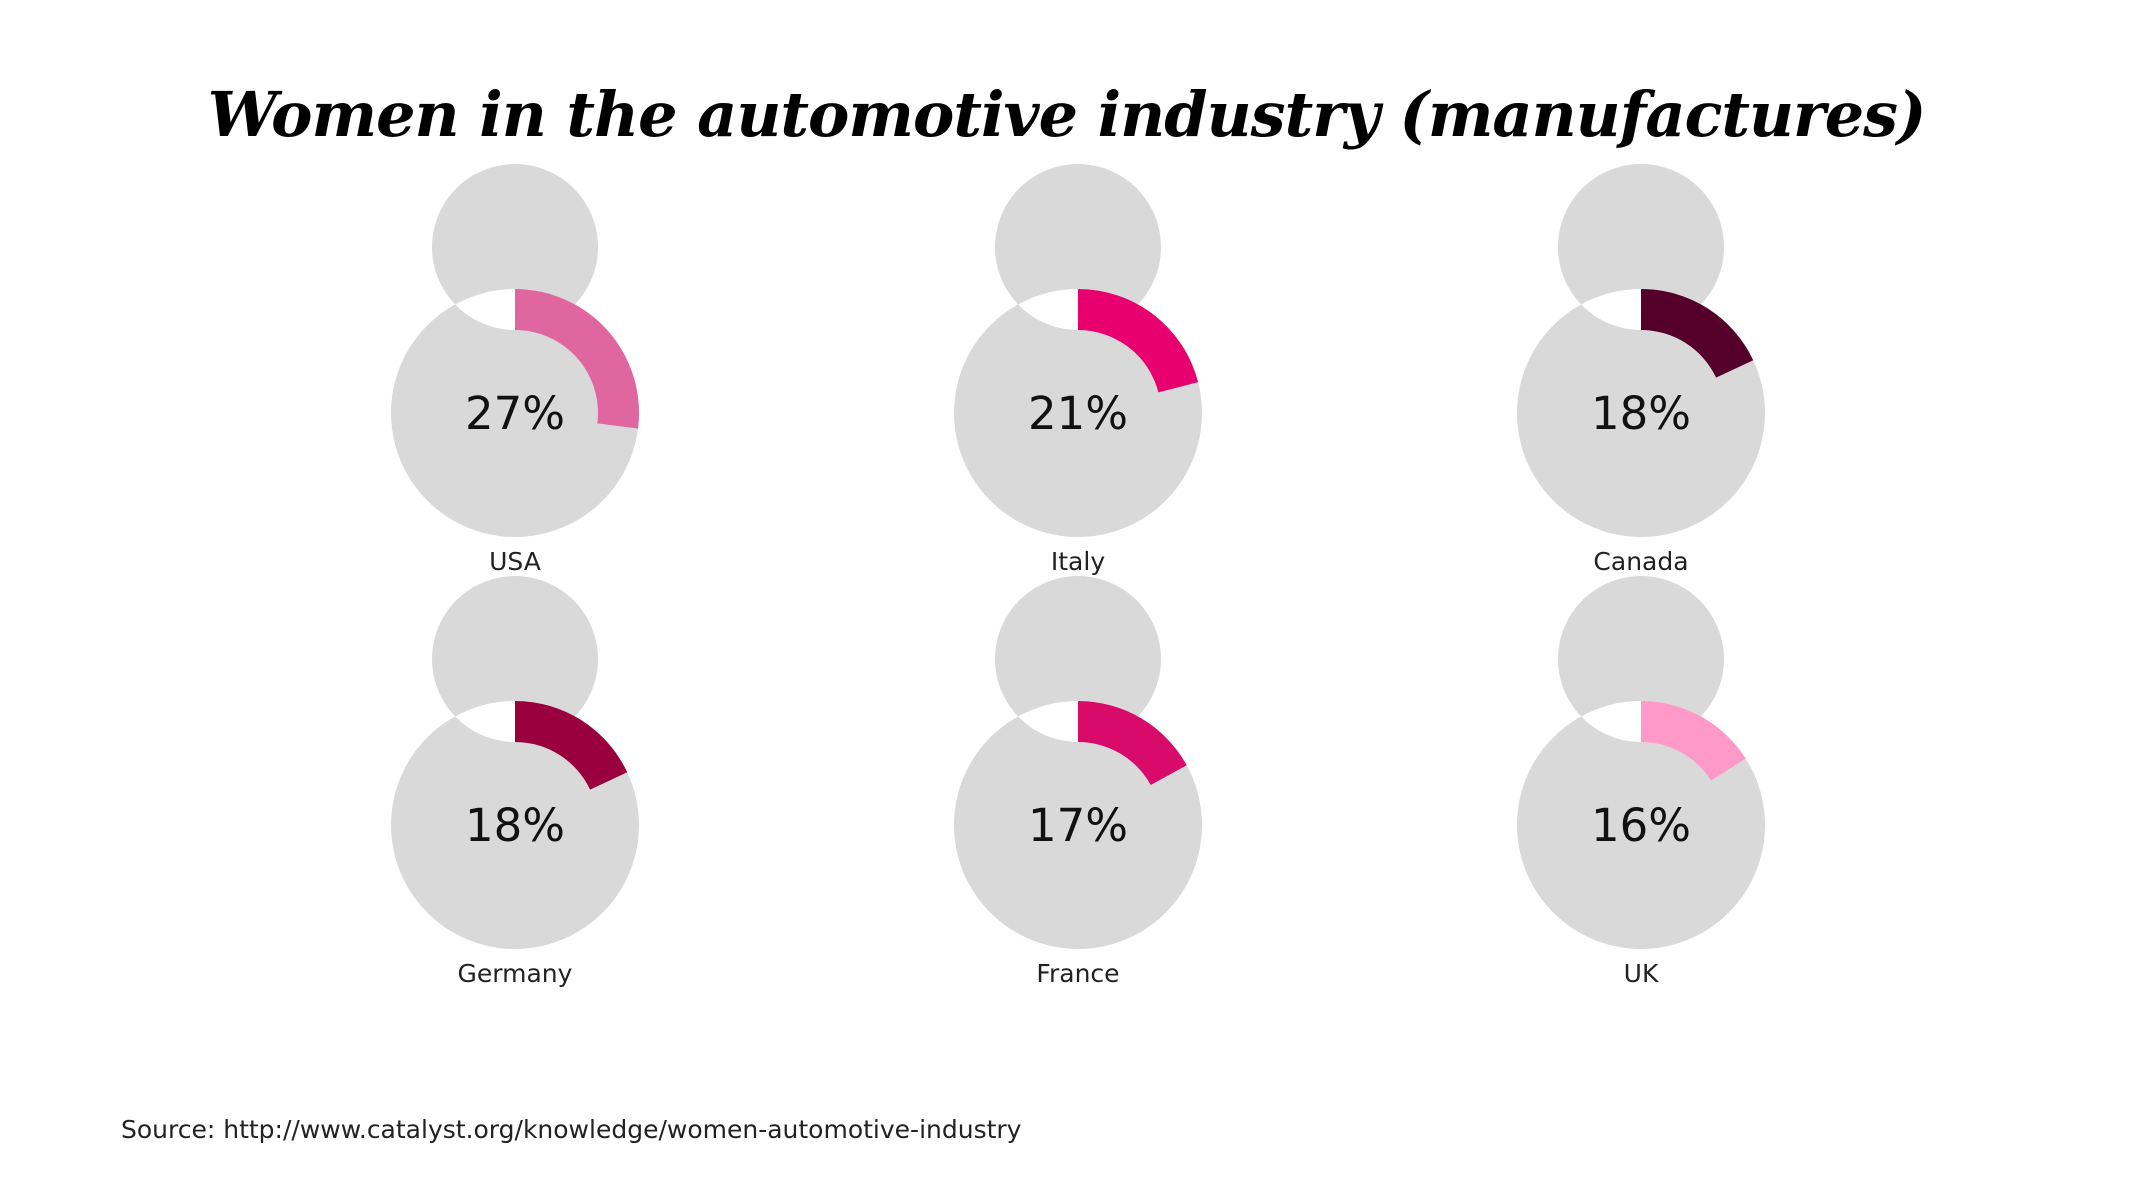 Image resolution: width=2133 pixels, height=1200 pixels. I want to click on country-label-usa: USA, so click(515, 561).